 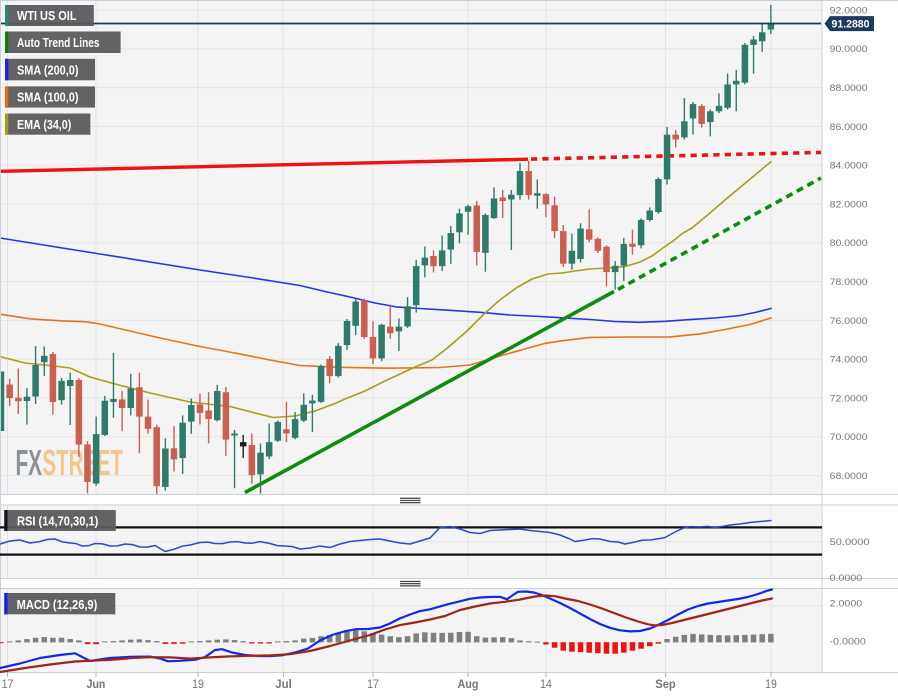 What do you see at coordinates (48, 69) in the screenshot?
I see `svg-text: SMA (200,0)` at bounding box center [48, 69].